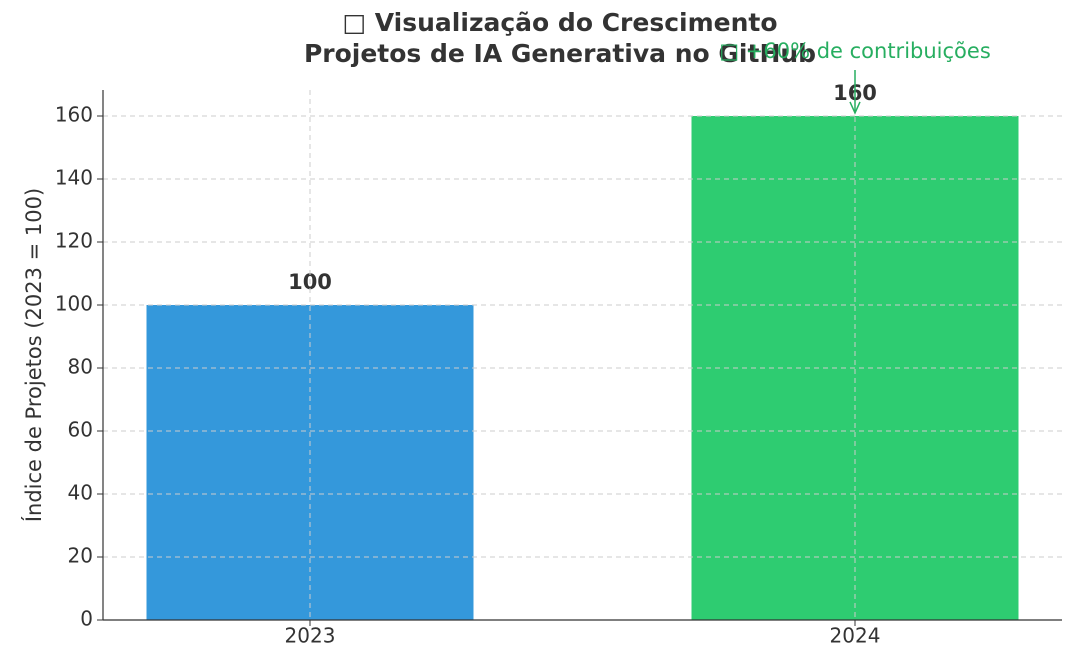 The image size is (1080, 661). Describe the element at coordinates (74, 177) in the screenshot. I see `y-tick-label: 140` at that location.